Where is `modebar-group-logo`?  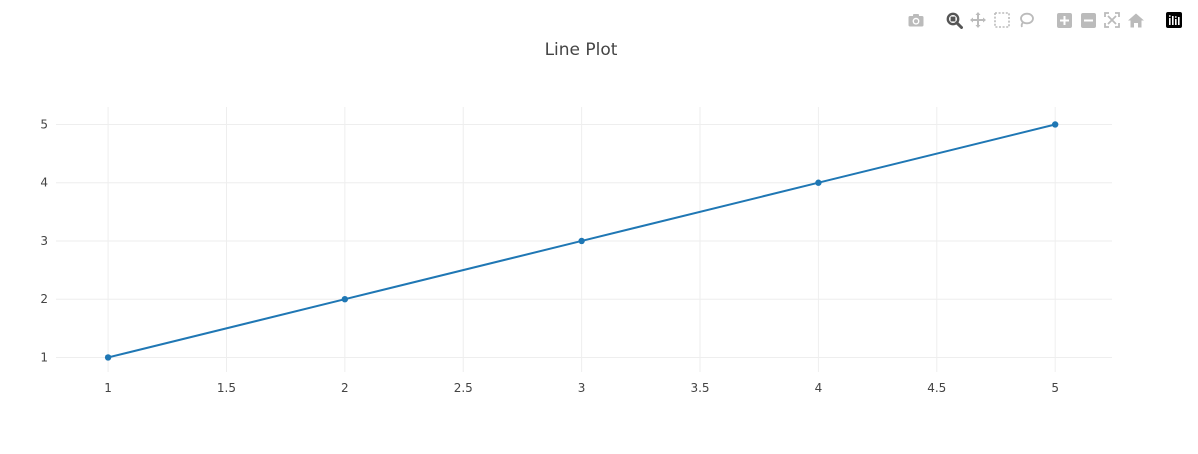
modebar-group-logo is located at coordinates (1174, 20).